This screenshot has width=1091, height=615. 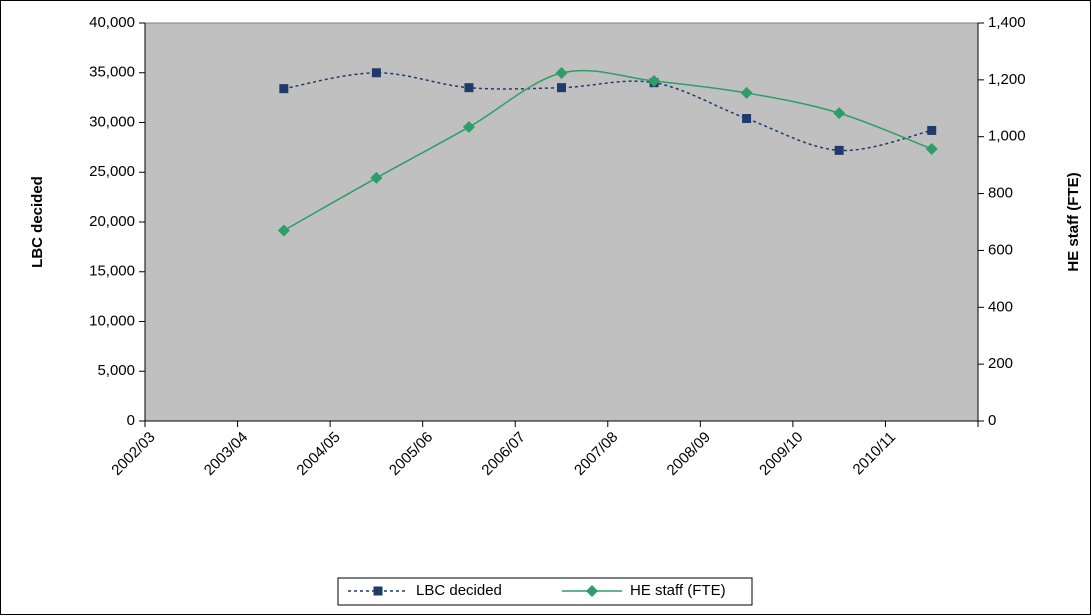 What do you see at coordinates (112, 320) in the screenshot?
I see `y-tick-label: 10,000` at bounding box center [112, 320].